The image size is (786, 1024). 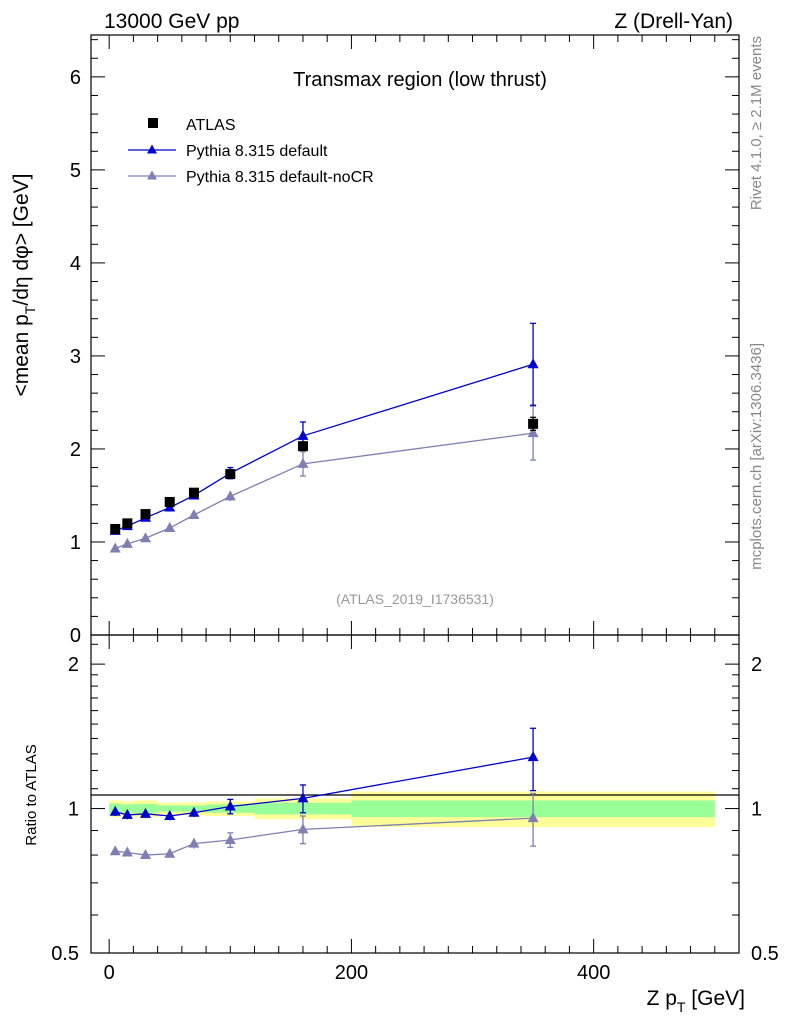 I want to click on series-atlas, so click(x=324, y=475).